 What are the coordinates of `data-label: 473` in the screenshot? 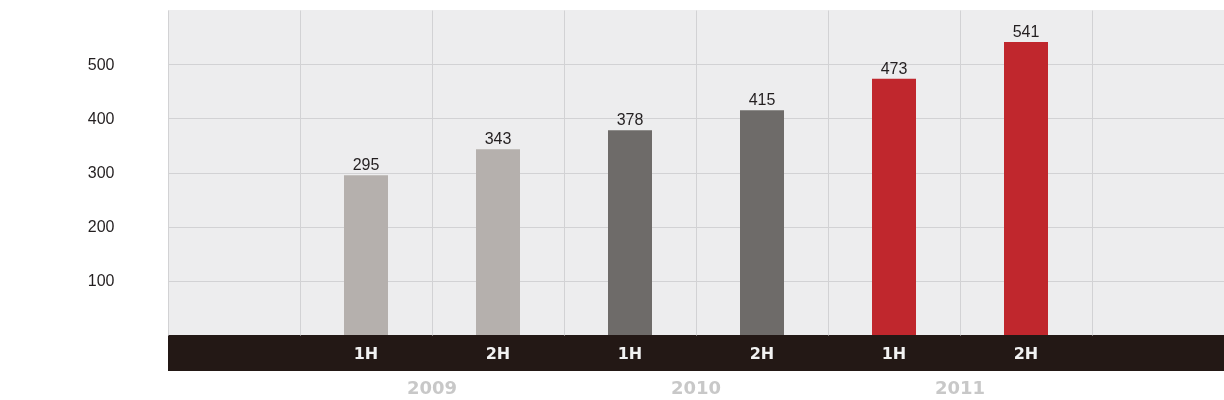 It's located at (894, 68).